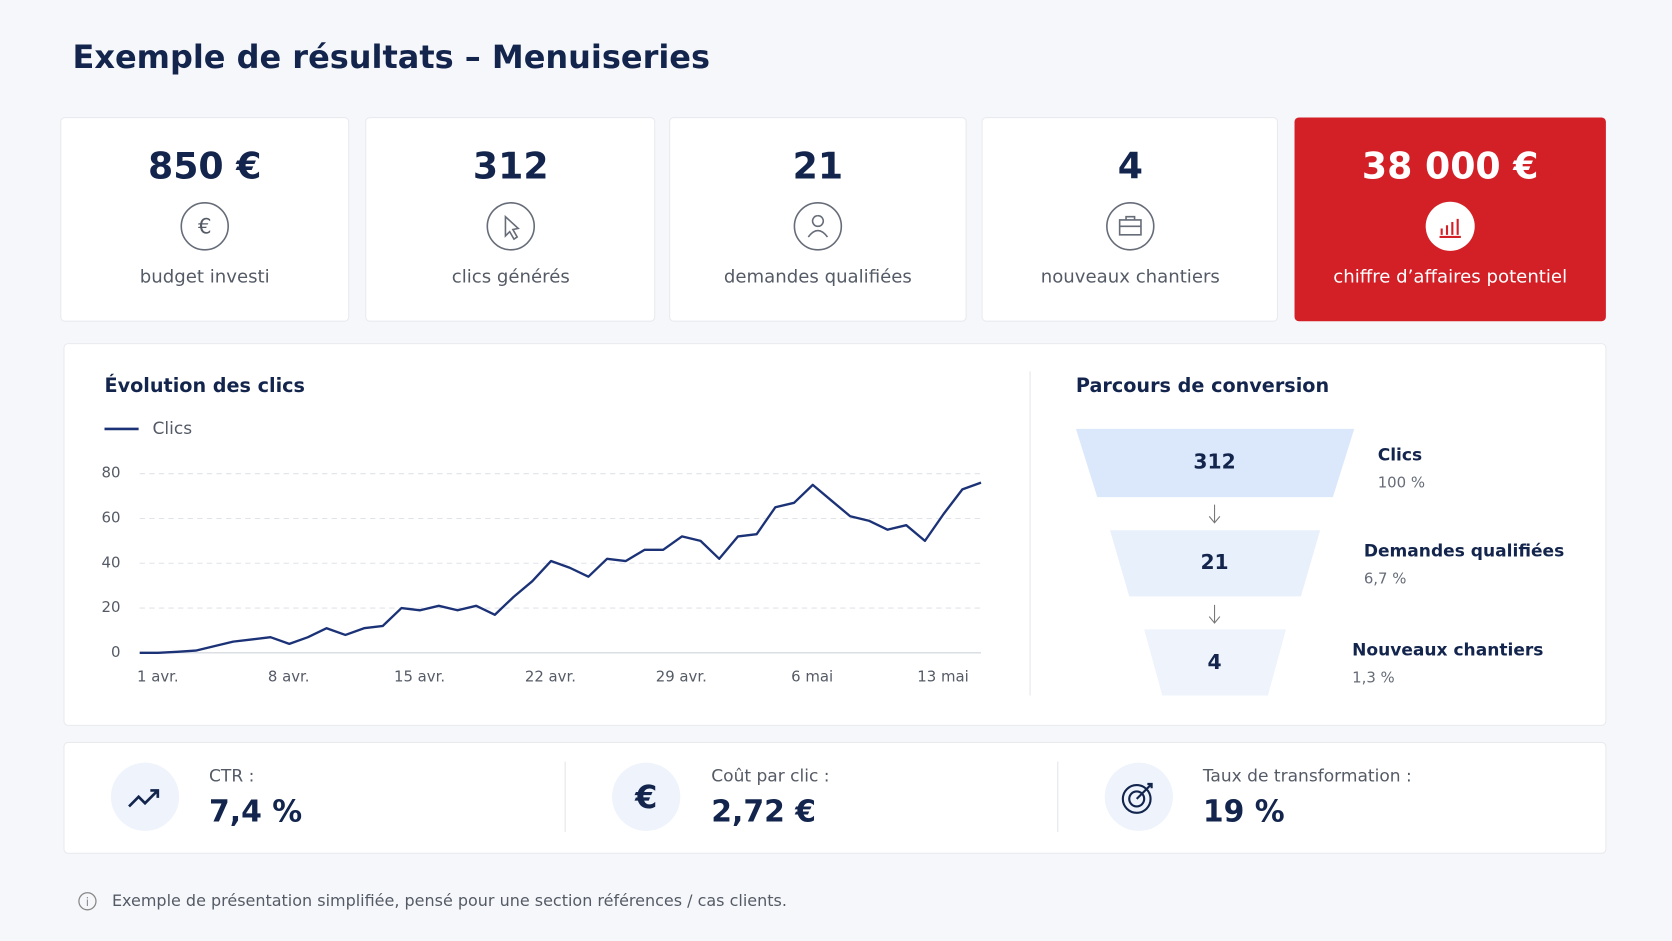 Image resolution: width=1672 pixels, height=941 pixels. What do you see at coordinates (550, 676) in the screenshot?
I see `x-tick-label: 22 avr.` at bounding box center [550, 676].